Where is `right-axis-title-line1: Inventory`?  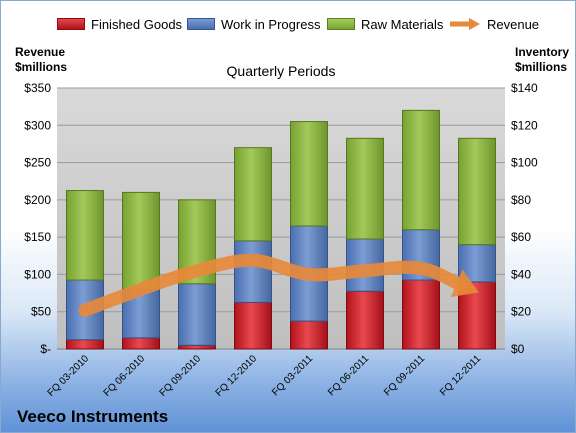
right-axis-title-line1: Inventory is located at coordinates (542, 52).